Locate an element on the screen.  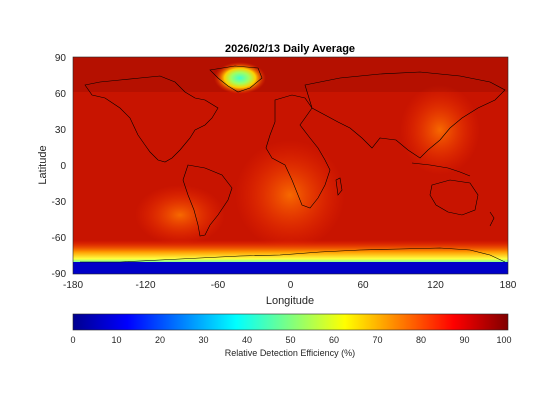
colorbar-tick-label: 0 is located at coordinates (72, 340).